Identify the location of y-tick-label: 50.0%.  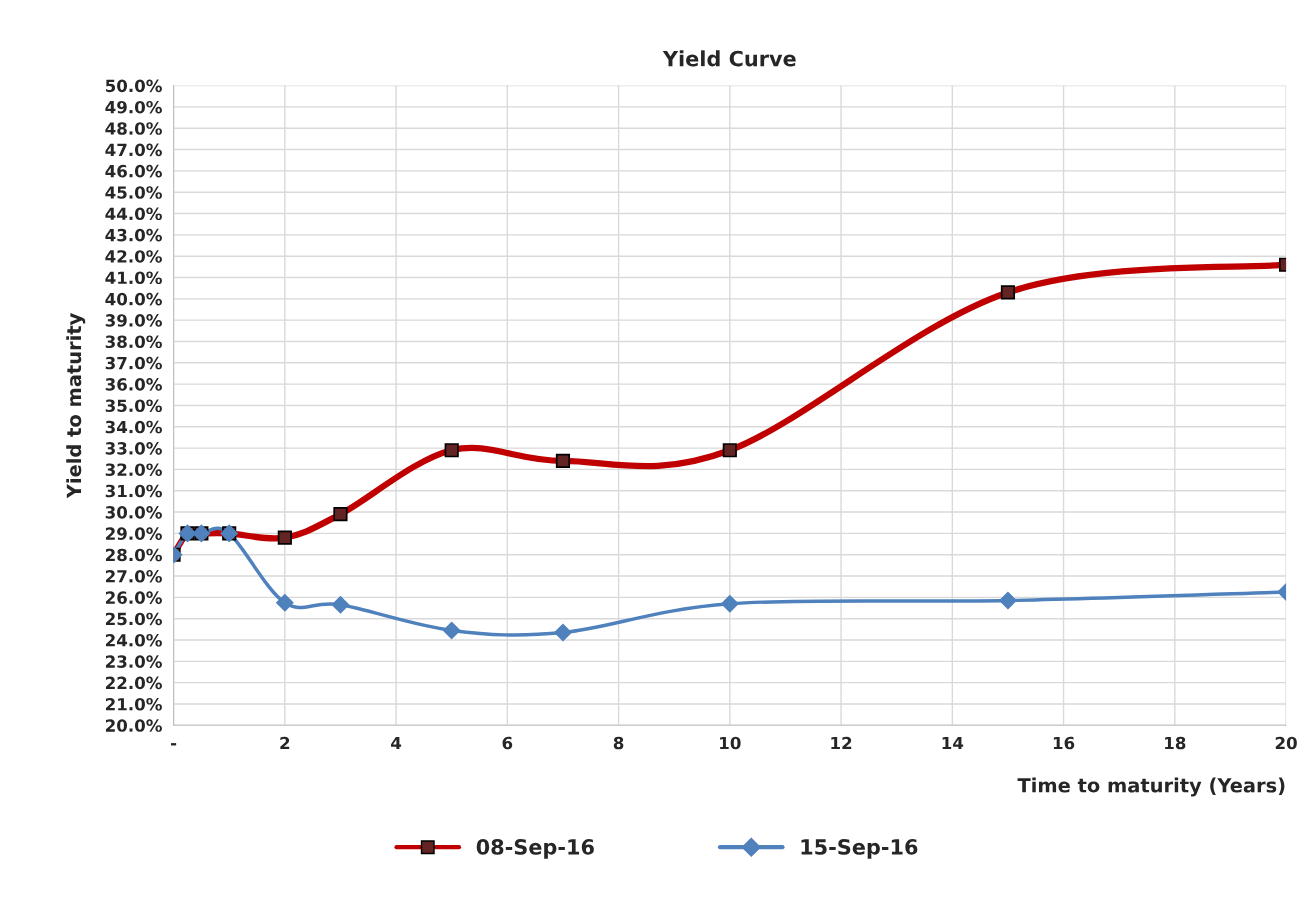
(133, 86).